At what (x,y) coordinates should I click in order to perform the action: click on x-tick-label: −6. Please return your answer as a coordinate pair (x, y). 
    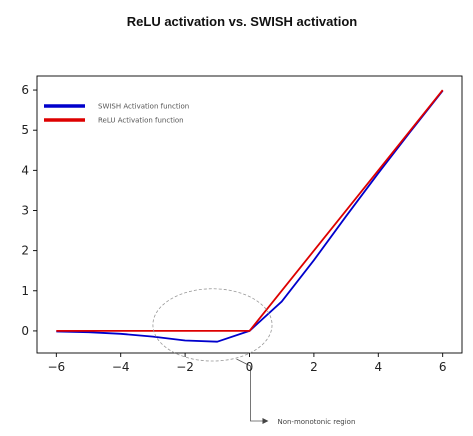
    Looking at the image, I should click on (56, 367).